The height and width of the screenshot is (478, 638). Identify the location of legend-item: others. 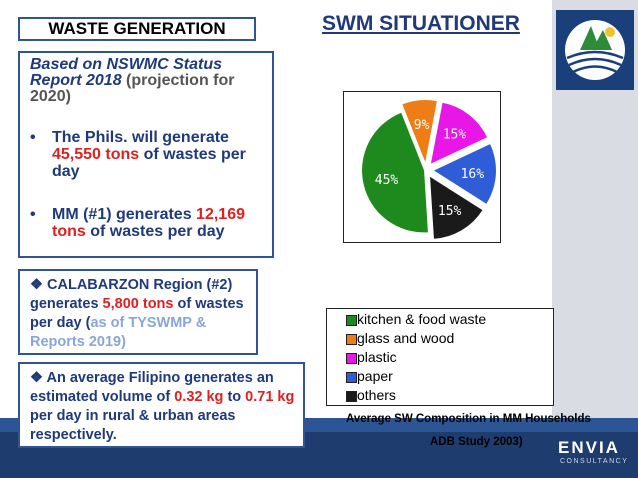
(371, 395).